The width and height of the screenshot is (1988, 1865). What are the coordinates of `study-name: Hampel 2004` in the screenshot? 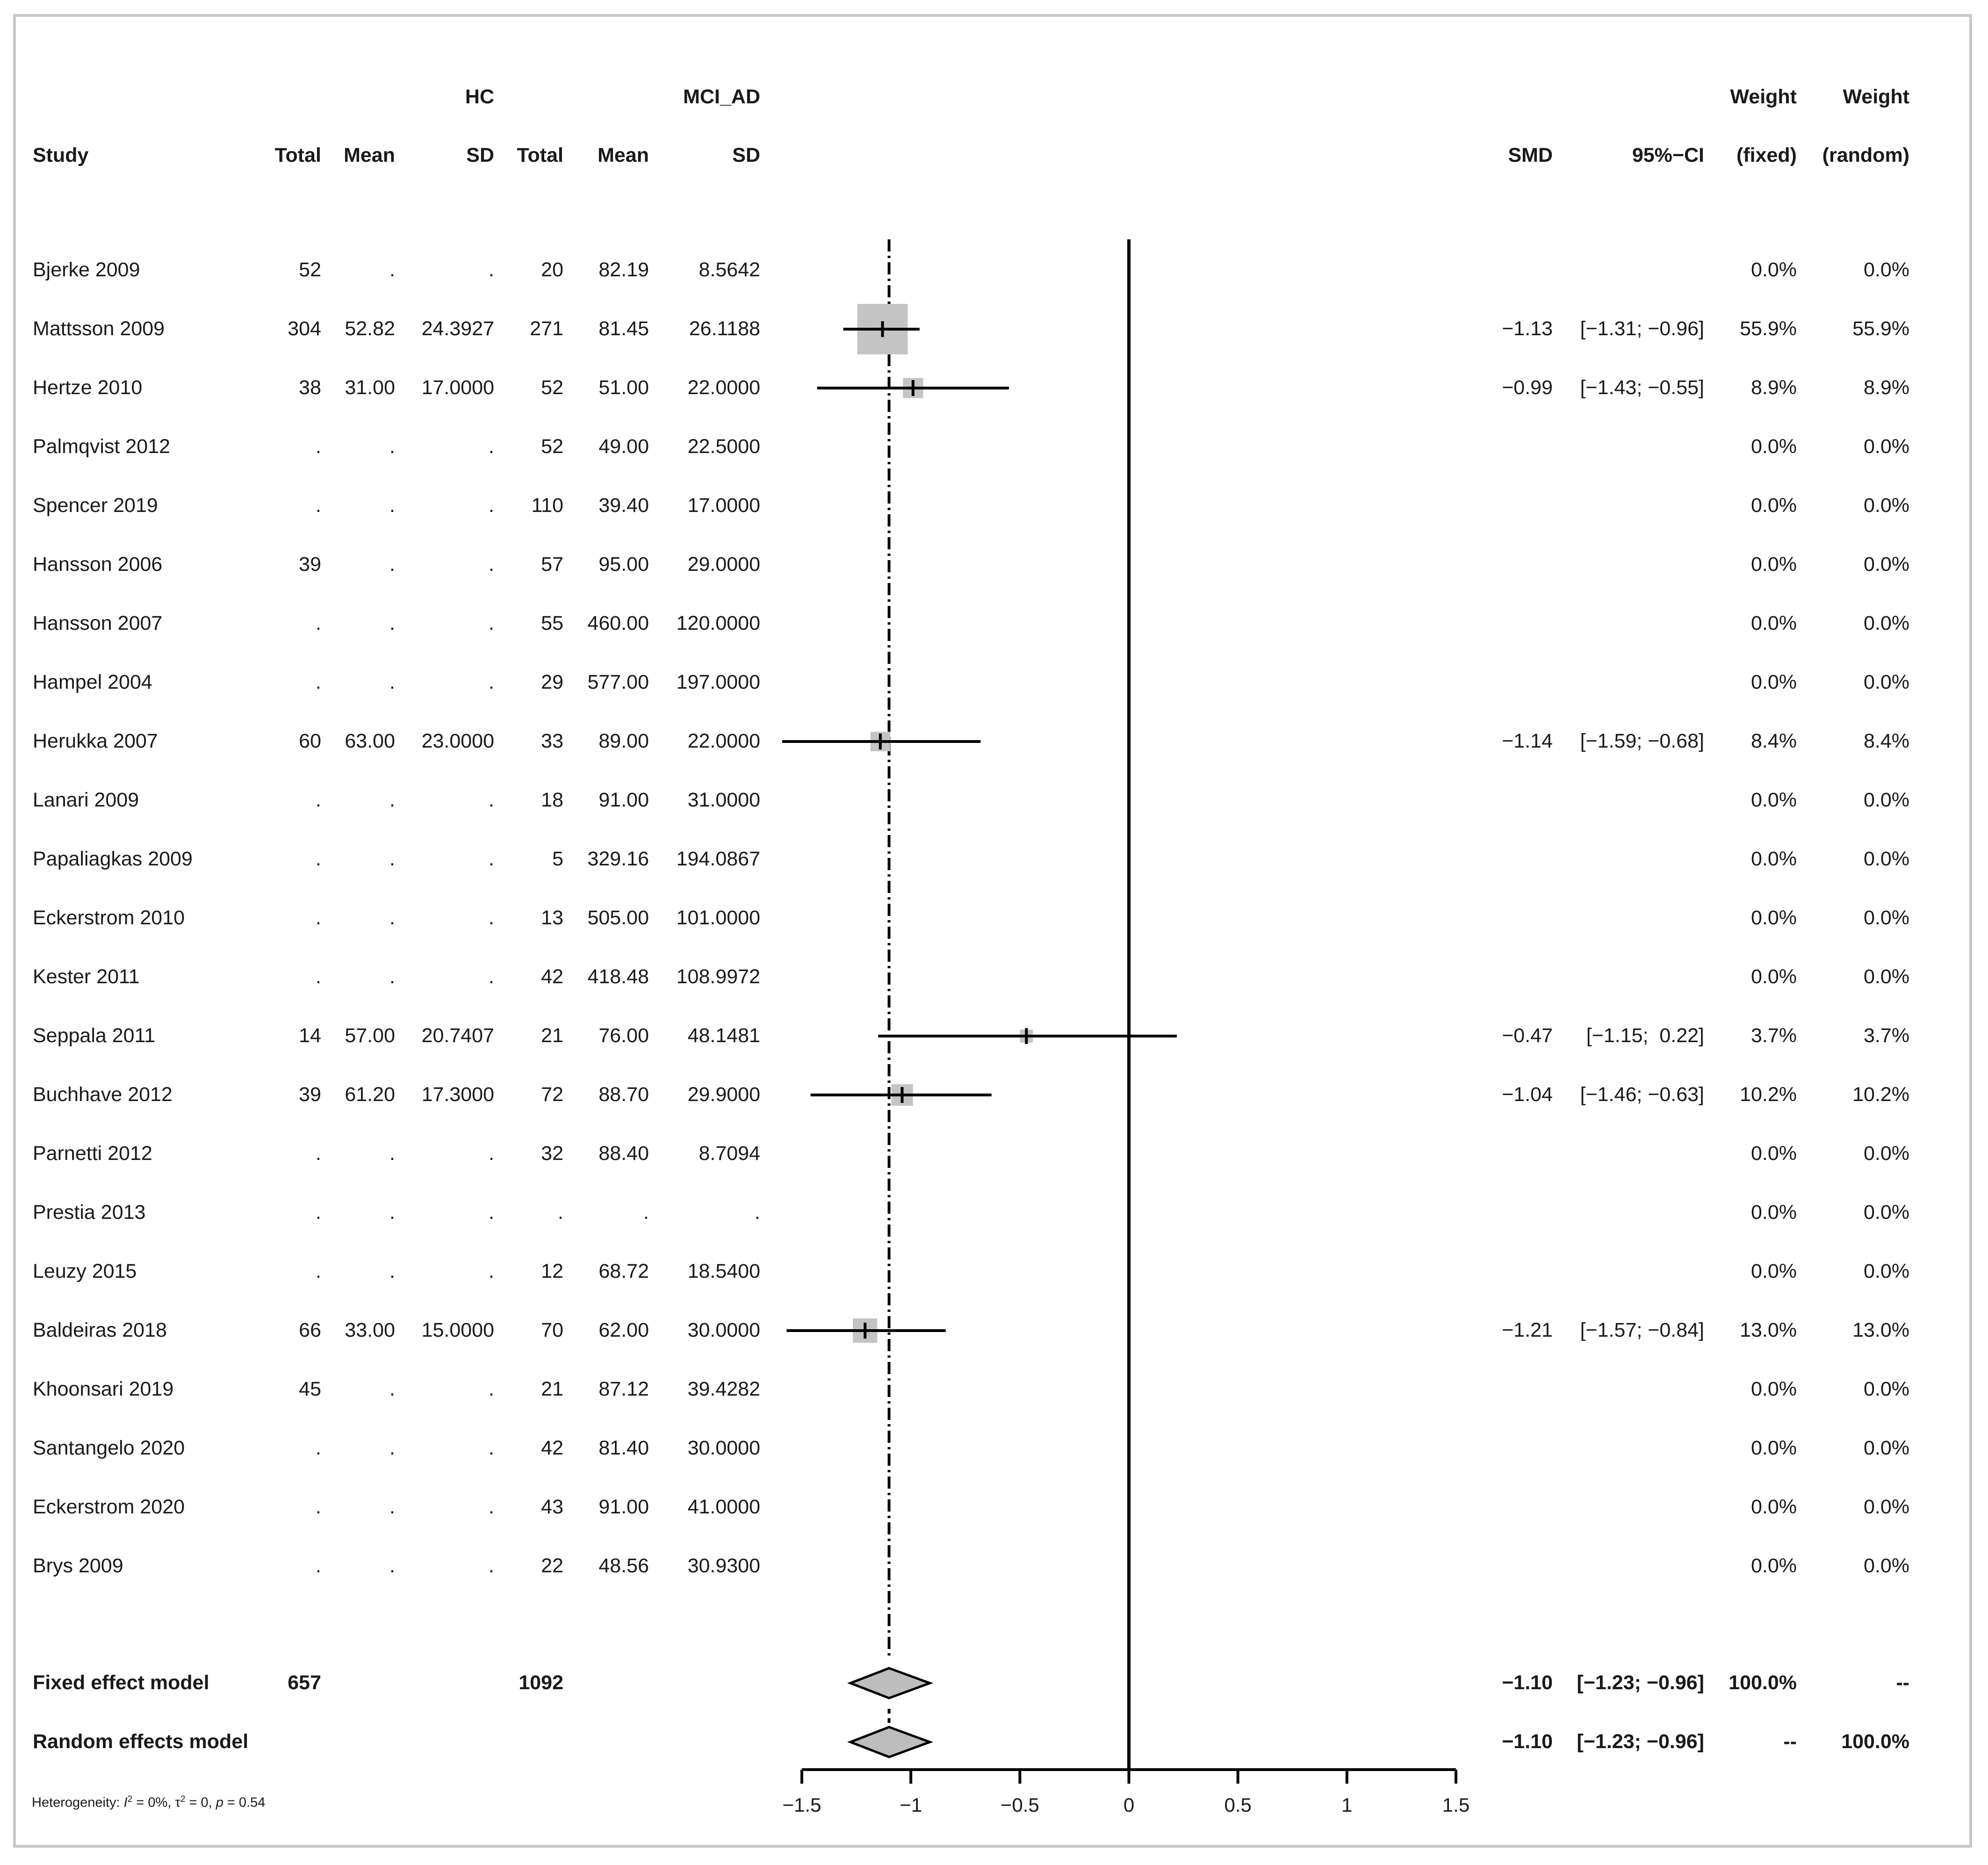 It's located at (92, 682).